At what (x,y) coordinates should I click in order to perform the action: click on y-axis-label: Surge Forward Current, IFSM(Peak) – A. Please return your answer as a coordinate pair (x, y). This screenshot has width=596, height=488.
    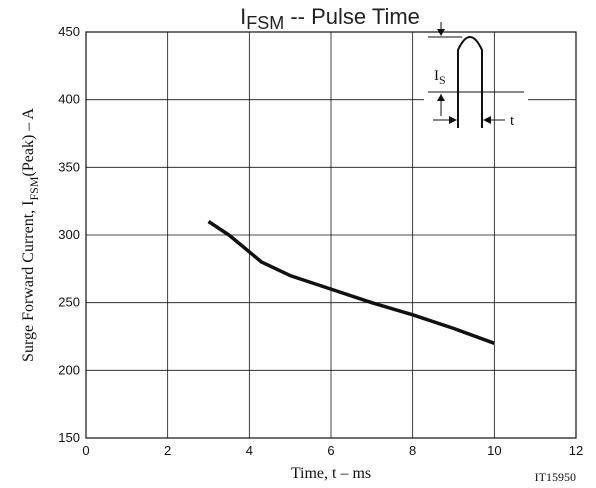
    Looking at the image, I should click on (30, 235).